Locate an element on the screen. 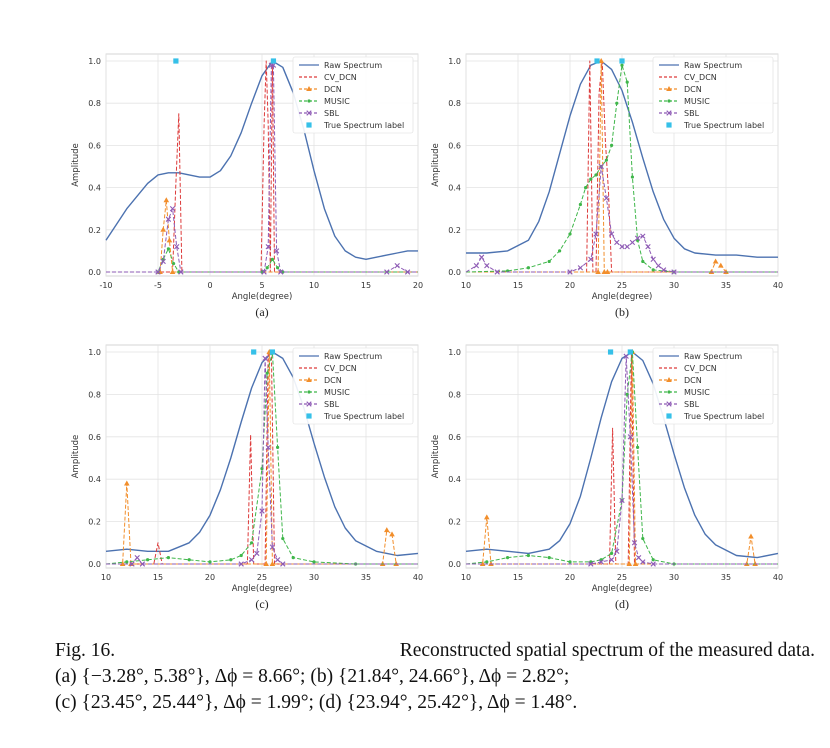 The height and width of the screenshot is (748, 830). panel-label: (b) is located at coordinates (622, 312).